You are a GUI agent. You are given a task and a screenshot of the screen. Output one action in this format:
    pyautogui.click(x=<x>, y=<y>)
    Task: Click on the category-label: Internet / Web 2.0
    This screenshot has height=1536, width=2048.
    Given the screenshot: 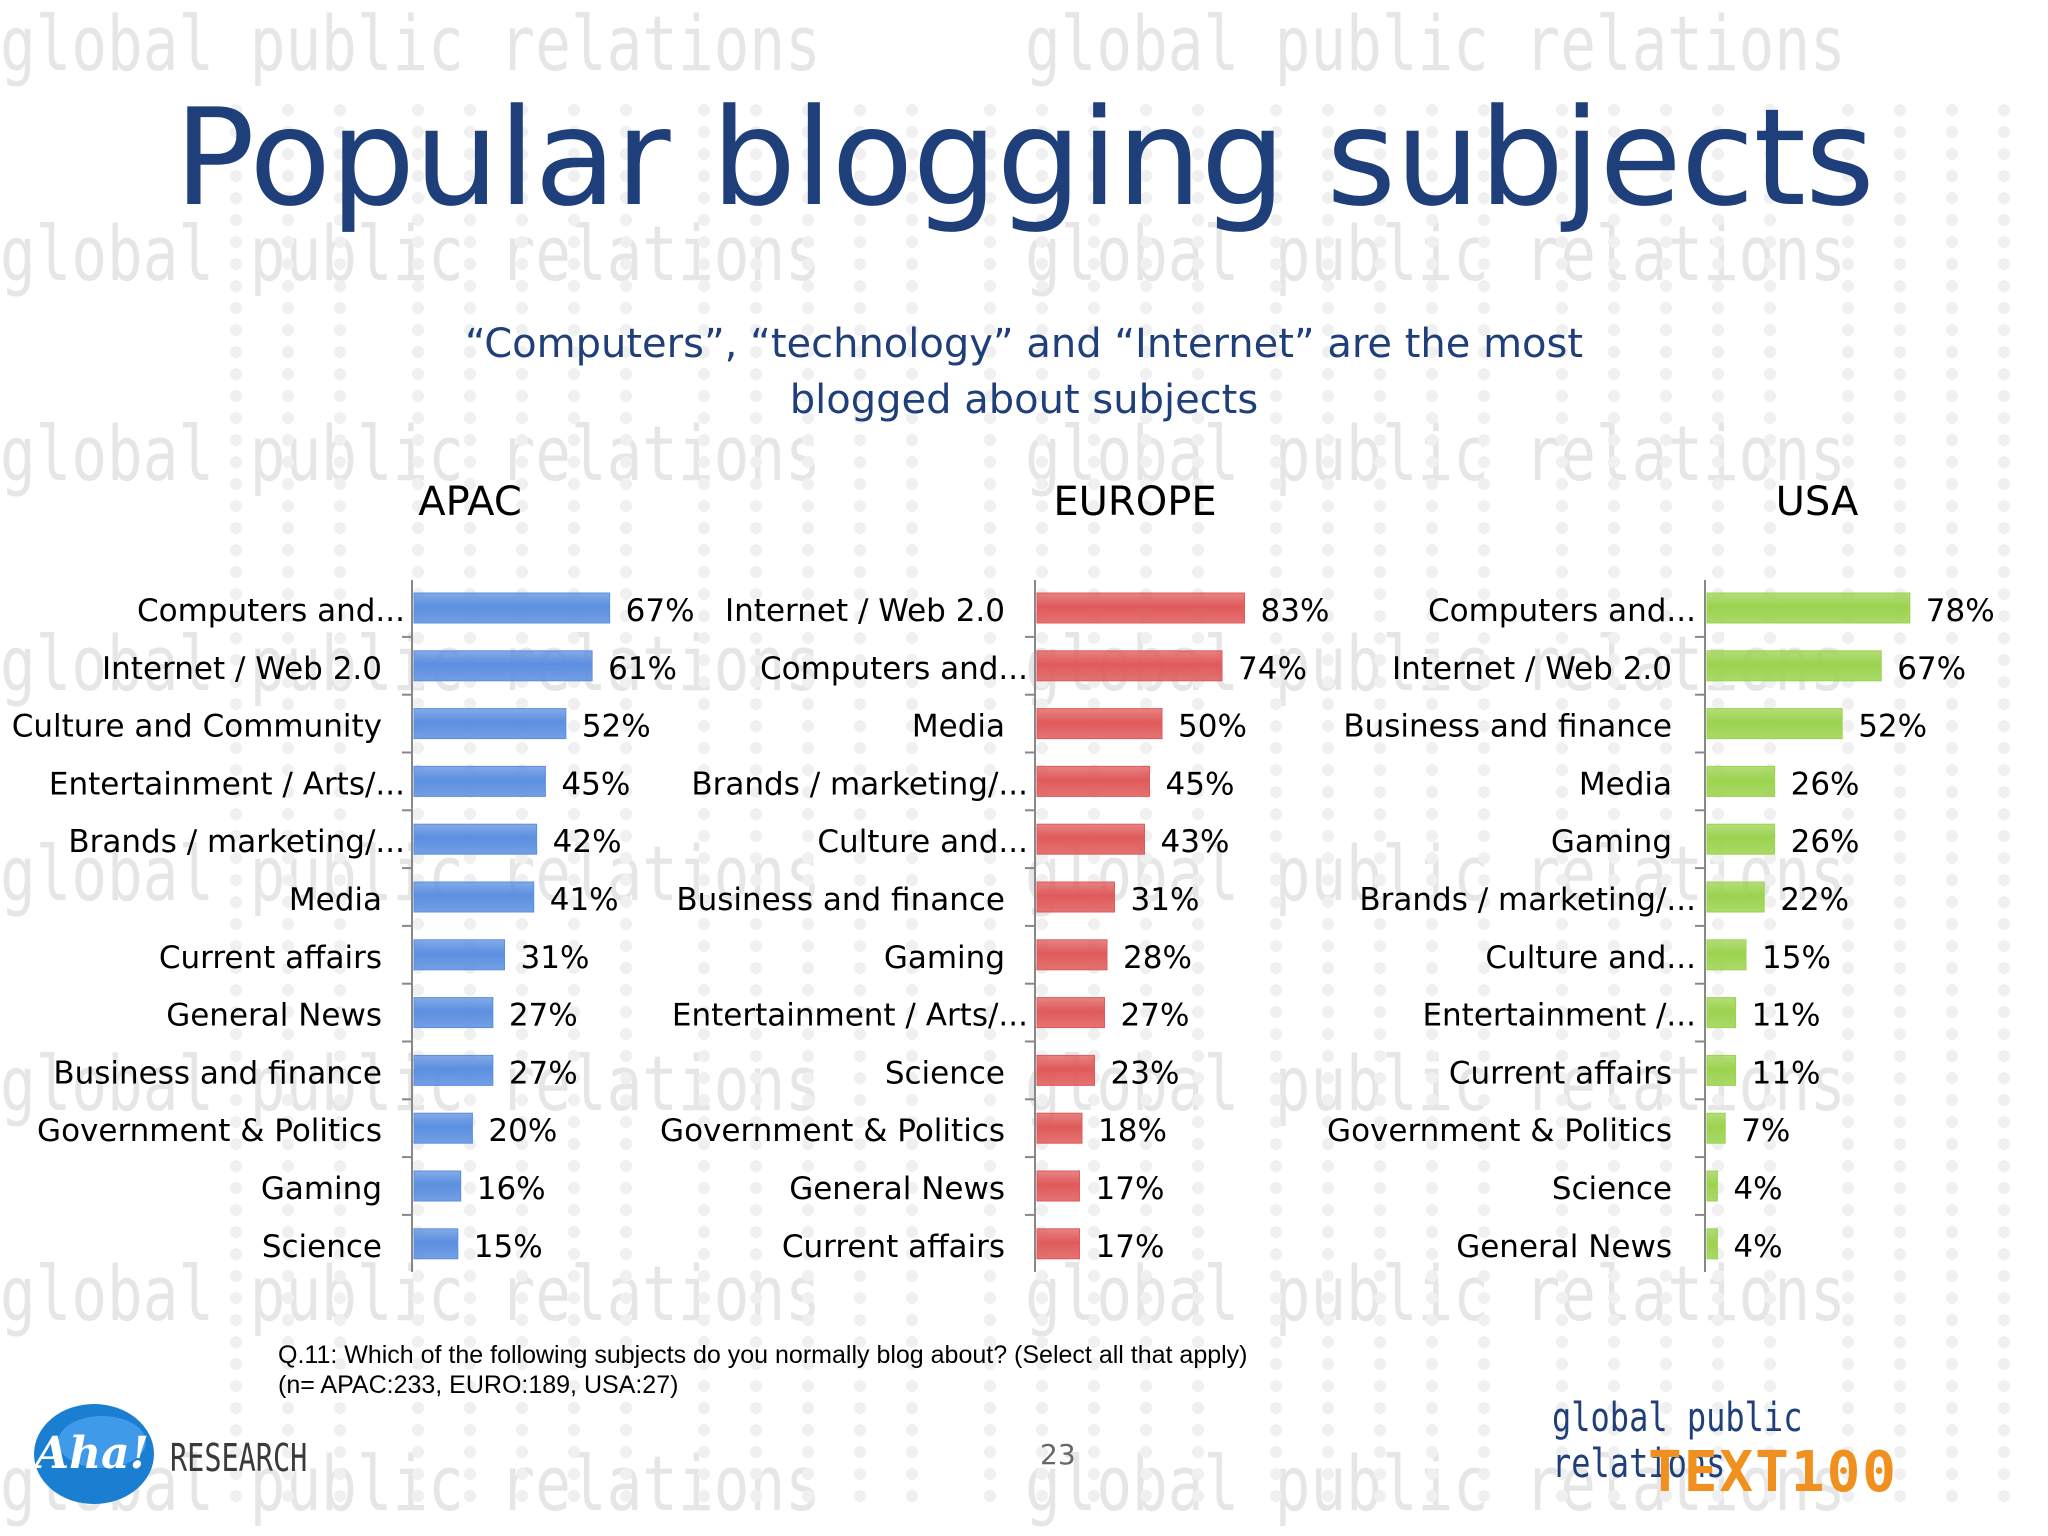 What is the action you would take?
    pyautogui.click(x=1532, y=669)
    